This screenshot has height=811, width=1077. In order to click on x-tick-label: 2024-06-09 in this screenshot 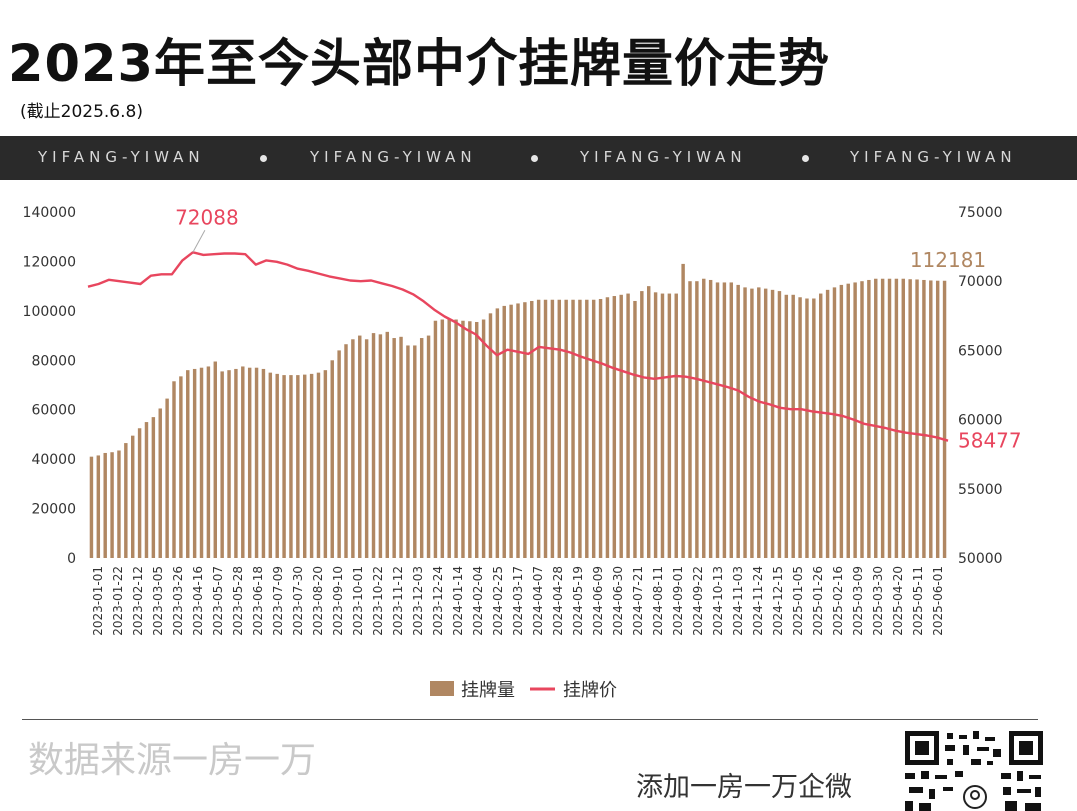, I will do `click(598, 601)`.